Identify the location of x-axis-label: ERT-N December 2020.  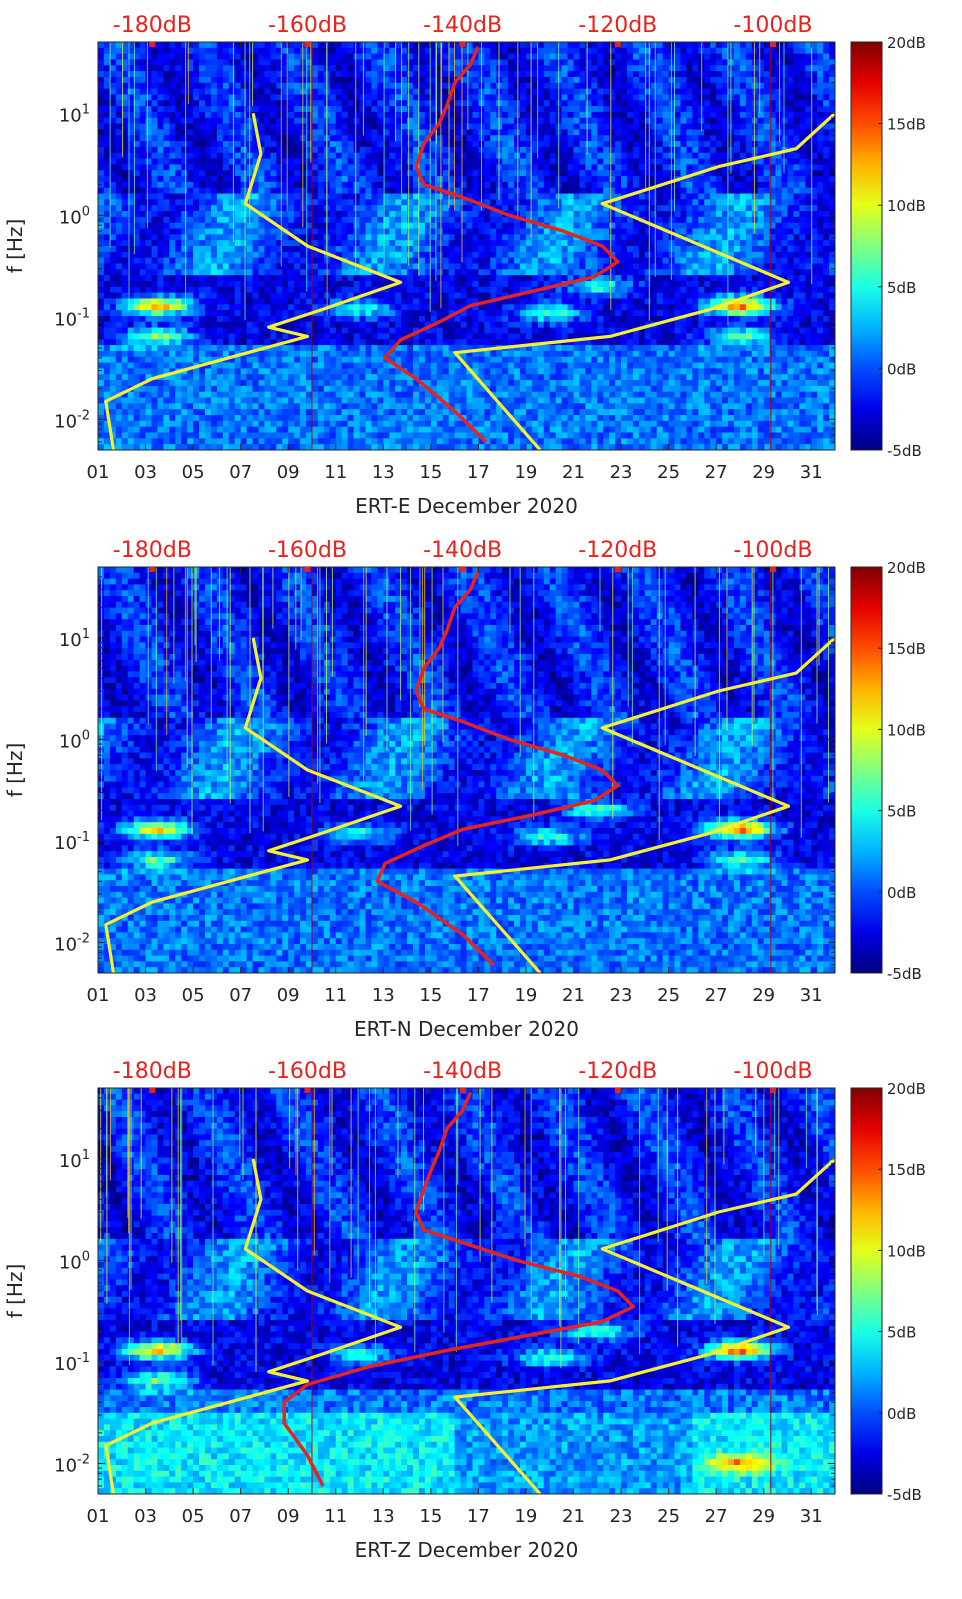
(466, 1029).